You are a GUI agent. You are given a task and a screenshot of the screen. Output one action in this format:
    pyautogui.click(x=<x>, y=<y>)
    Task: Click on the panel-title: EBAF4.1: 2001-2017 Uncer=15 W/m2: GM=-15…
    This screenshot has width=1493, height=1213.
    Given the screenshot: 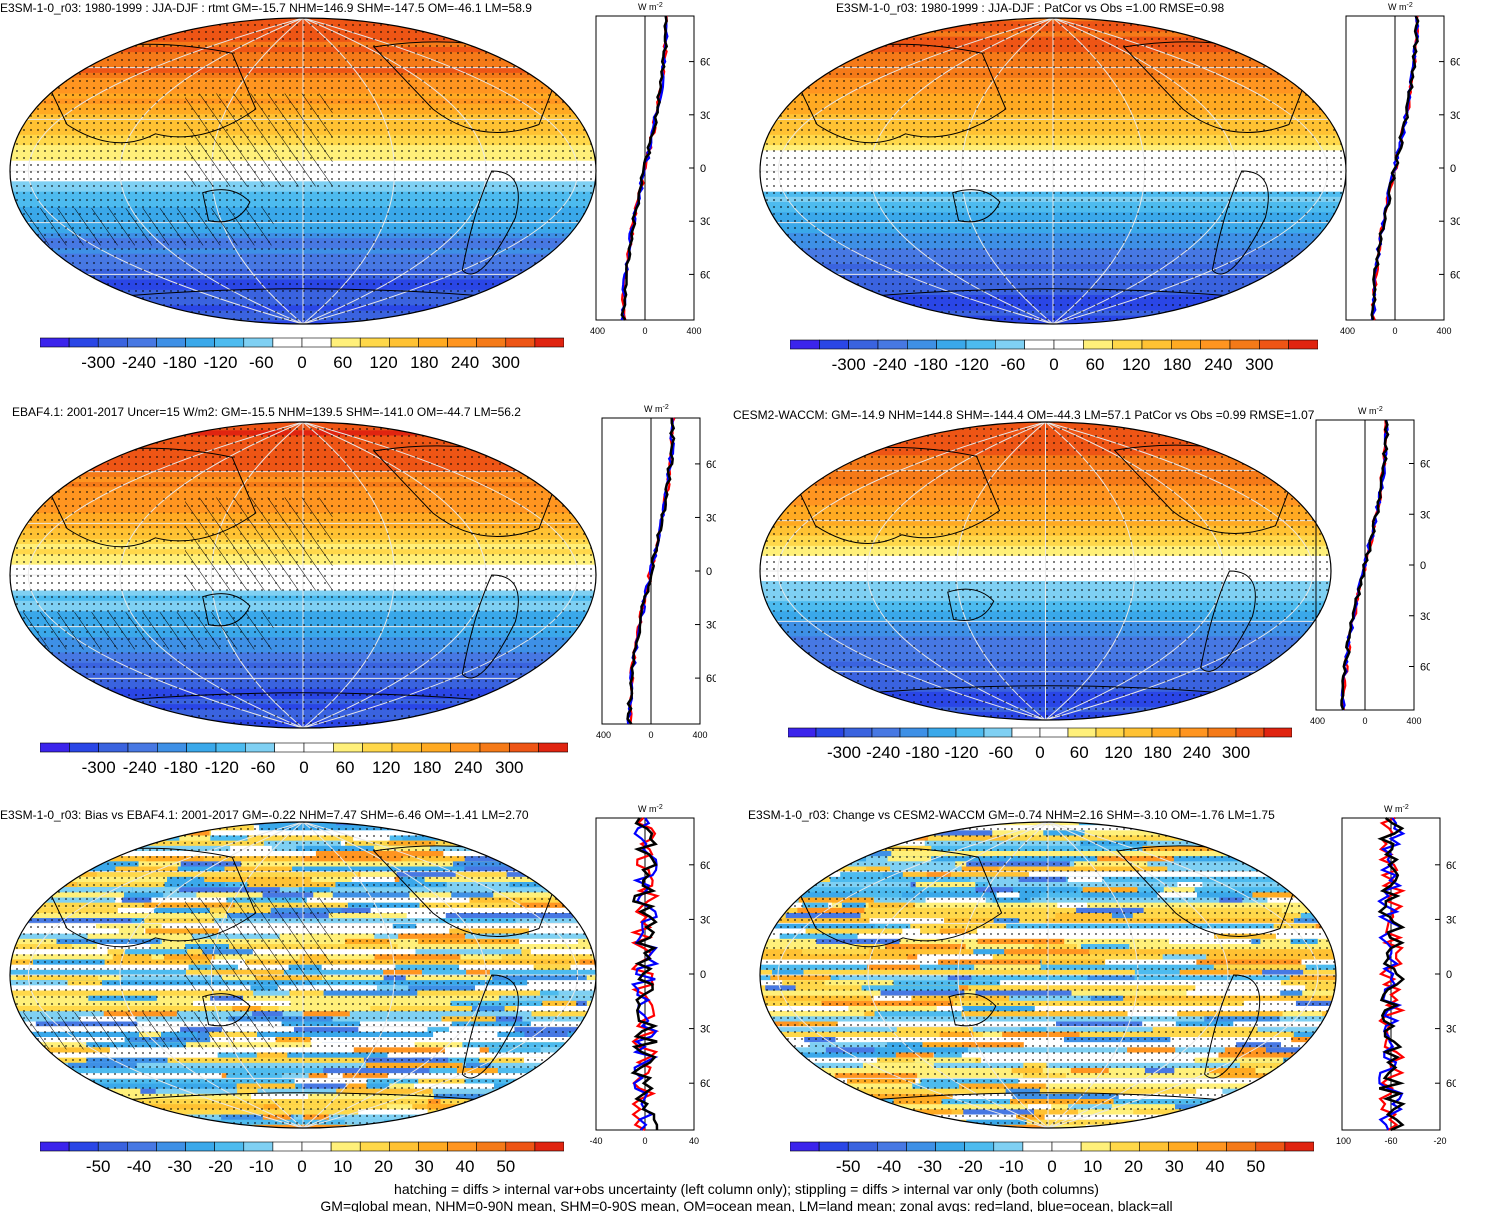 What is the action you would take?
    pyautogui.click(x=266, y=412)
    